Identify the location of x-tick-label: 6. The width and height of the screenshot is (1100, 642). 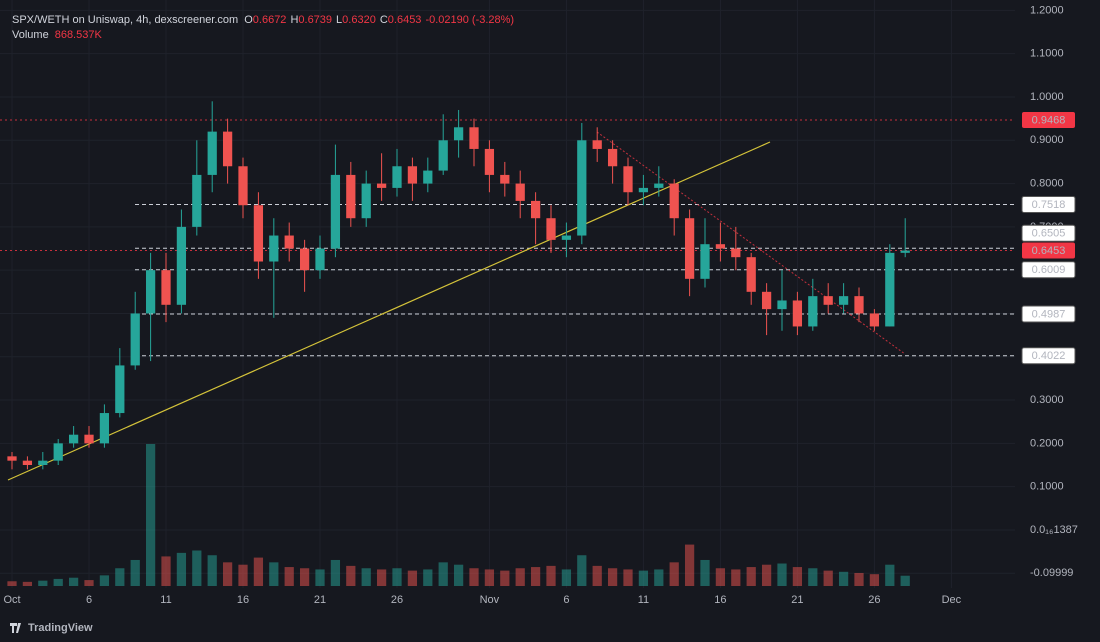
(566, 600).